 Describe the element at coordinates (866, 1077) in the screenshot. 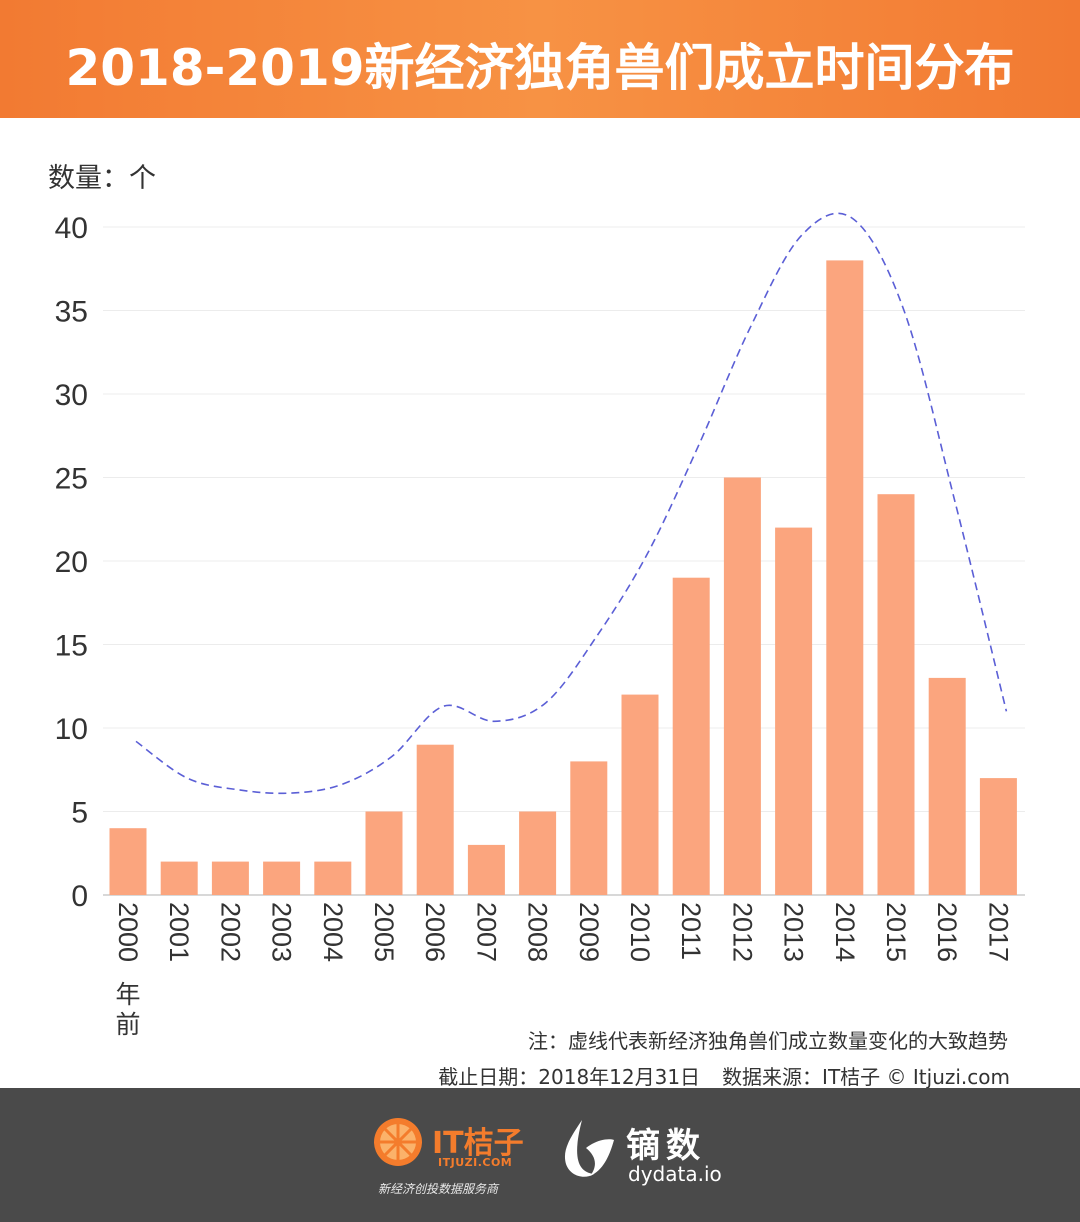

I see `data-source: 数据来源：IT桔子 © Itjuzi.com` at that location.